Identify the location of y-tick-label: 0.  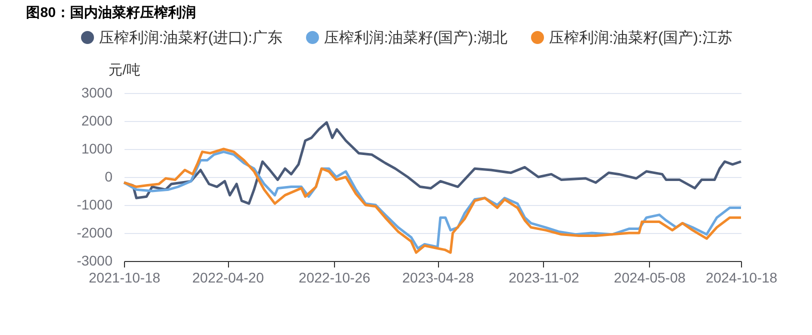
(108, 176).